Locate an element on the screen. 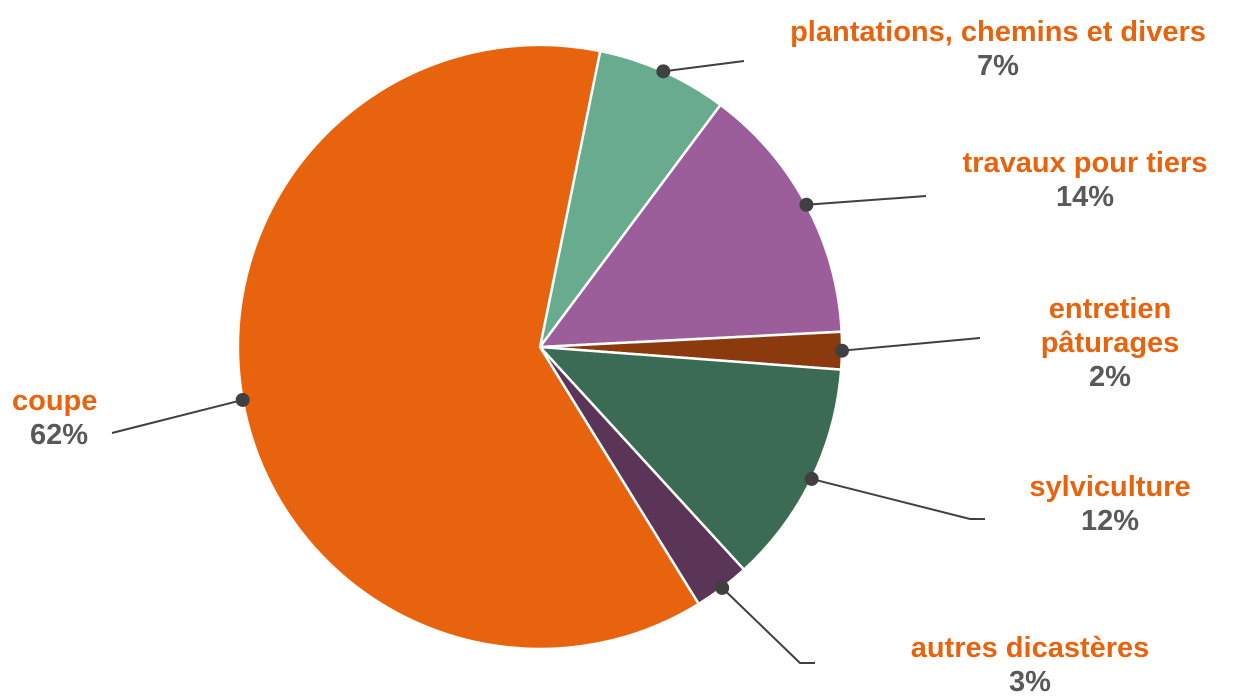  slice-label-entretien-paturages-line-1: entretien is located at coordinates (1110, 309).